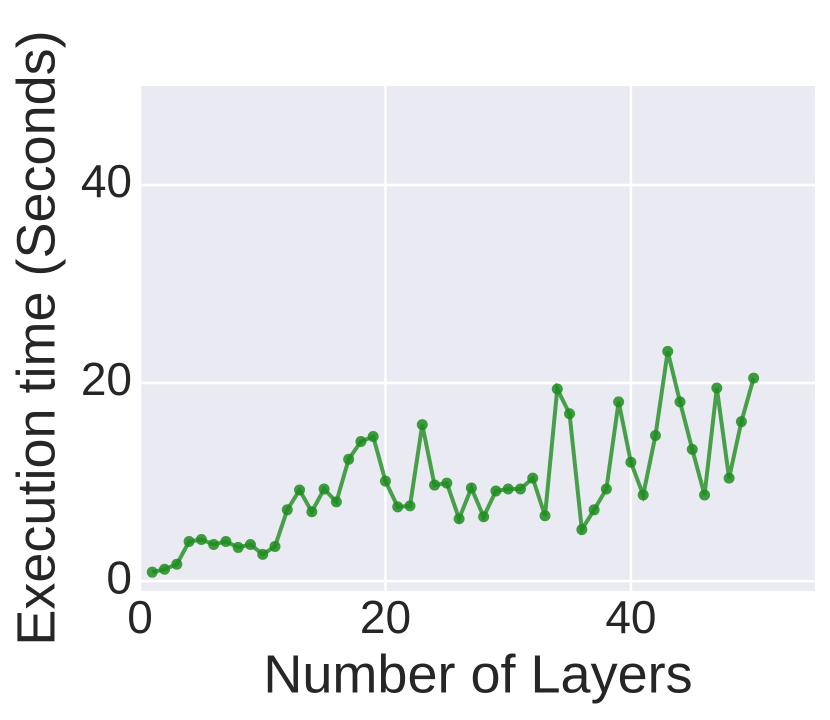 This screenshot has height=720, width=830. I want to click on y-tick-label: 0, so click(119, 577).